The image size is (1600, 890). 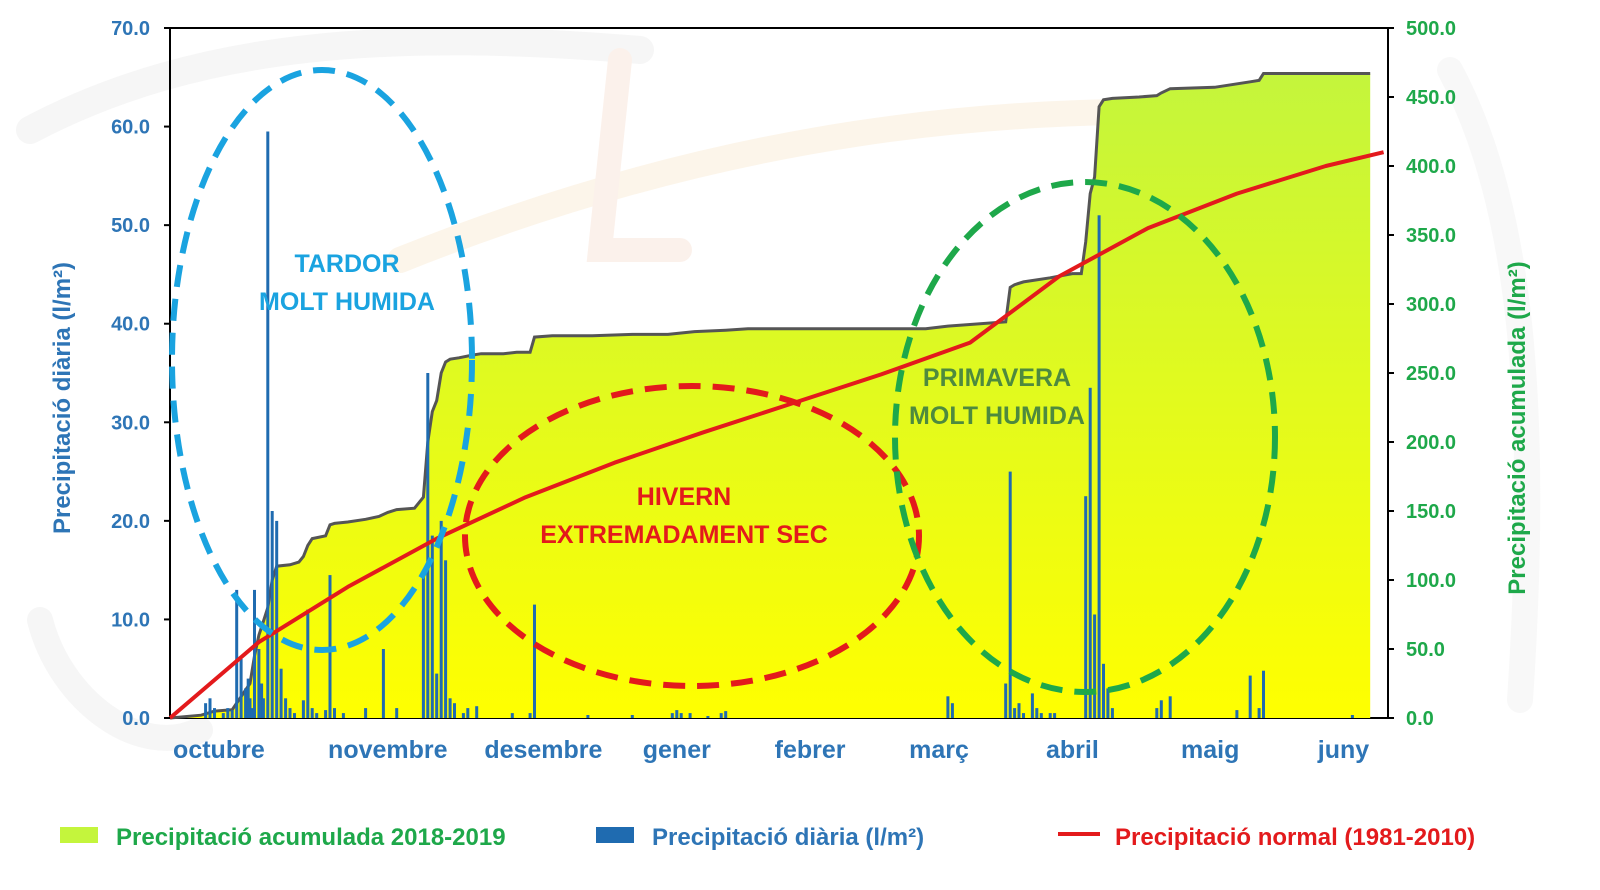 What do you see at coordinates (1431, 98) in the screenshot?
I see `right-tick-label: 450.0` at bounding box center [1431, 98].